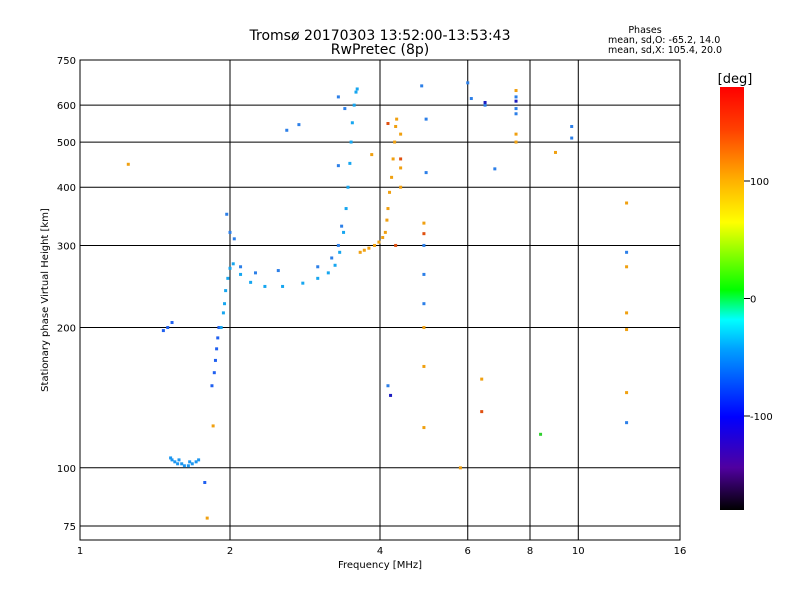 The height and width of the screenshot is (604, 800). Describe the element at coordinates (45, 300) in the screenshot. I see `y-axis-label: Stationary phase Virtual Height [km]` at that location.